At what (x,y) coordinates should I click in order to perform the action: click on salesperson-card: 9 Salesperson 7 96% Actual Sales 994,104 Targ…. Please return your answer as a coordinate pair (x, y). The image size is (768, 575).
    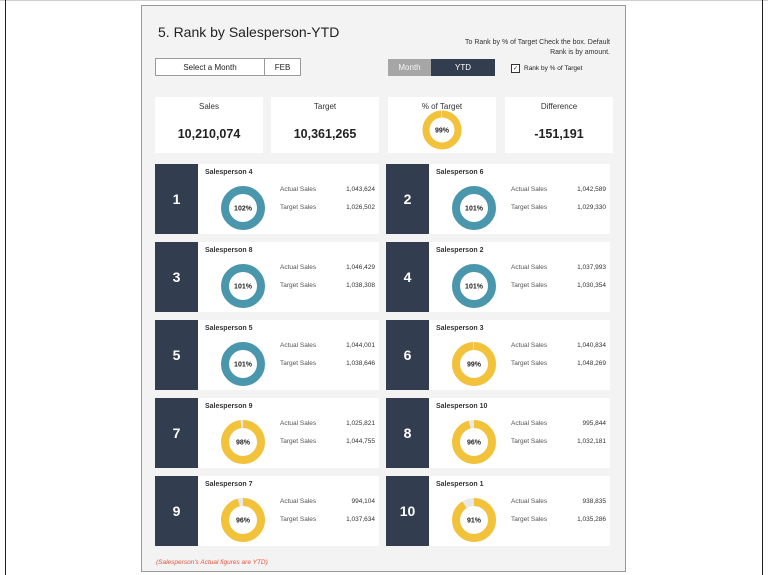
    Looking at the image, I should click on (267, 511).